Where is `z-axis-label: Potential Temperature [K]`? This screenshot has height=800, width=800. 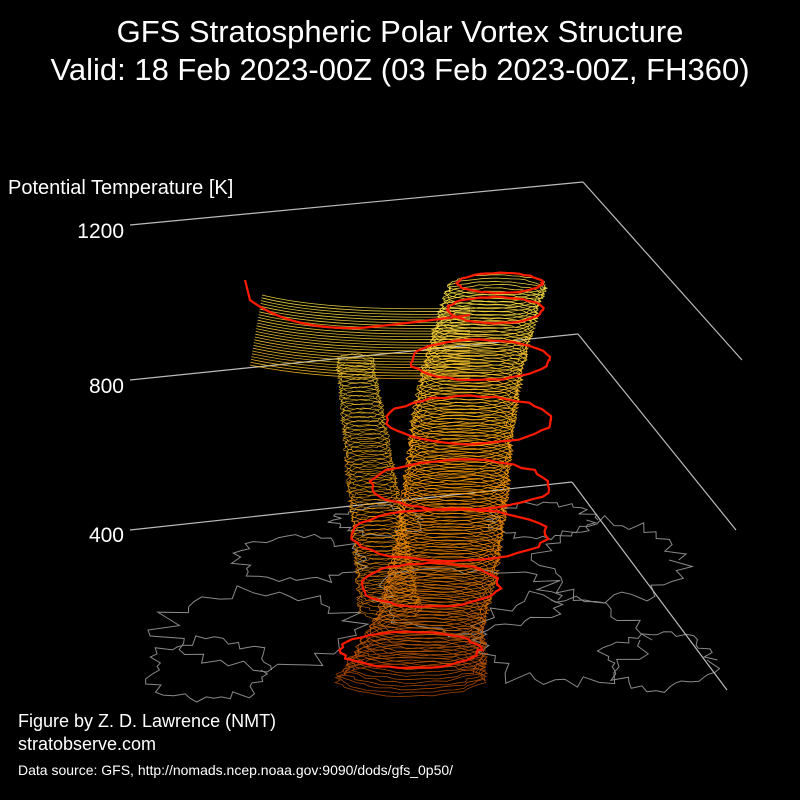 z-axis-label: Potential Temperature [K] is located at coordinates (120, 188).